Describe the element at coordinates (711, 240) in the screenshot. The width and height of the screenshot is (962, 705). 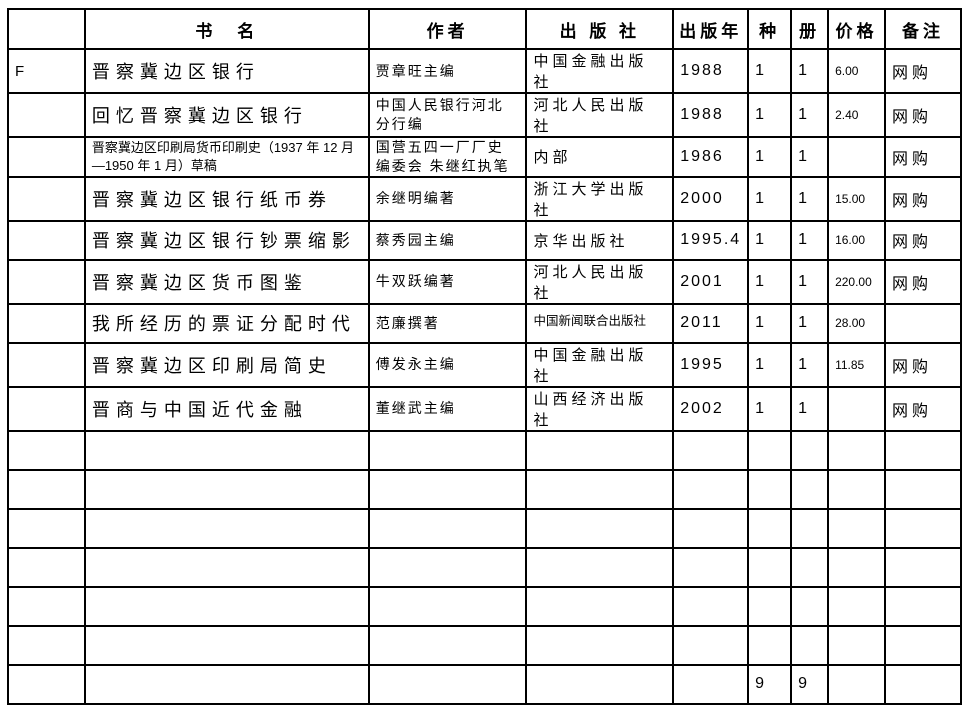
I see `cell-year: 1995.4` at that location.